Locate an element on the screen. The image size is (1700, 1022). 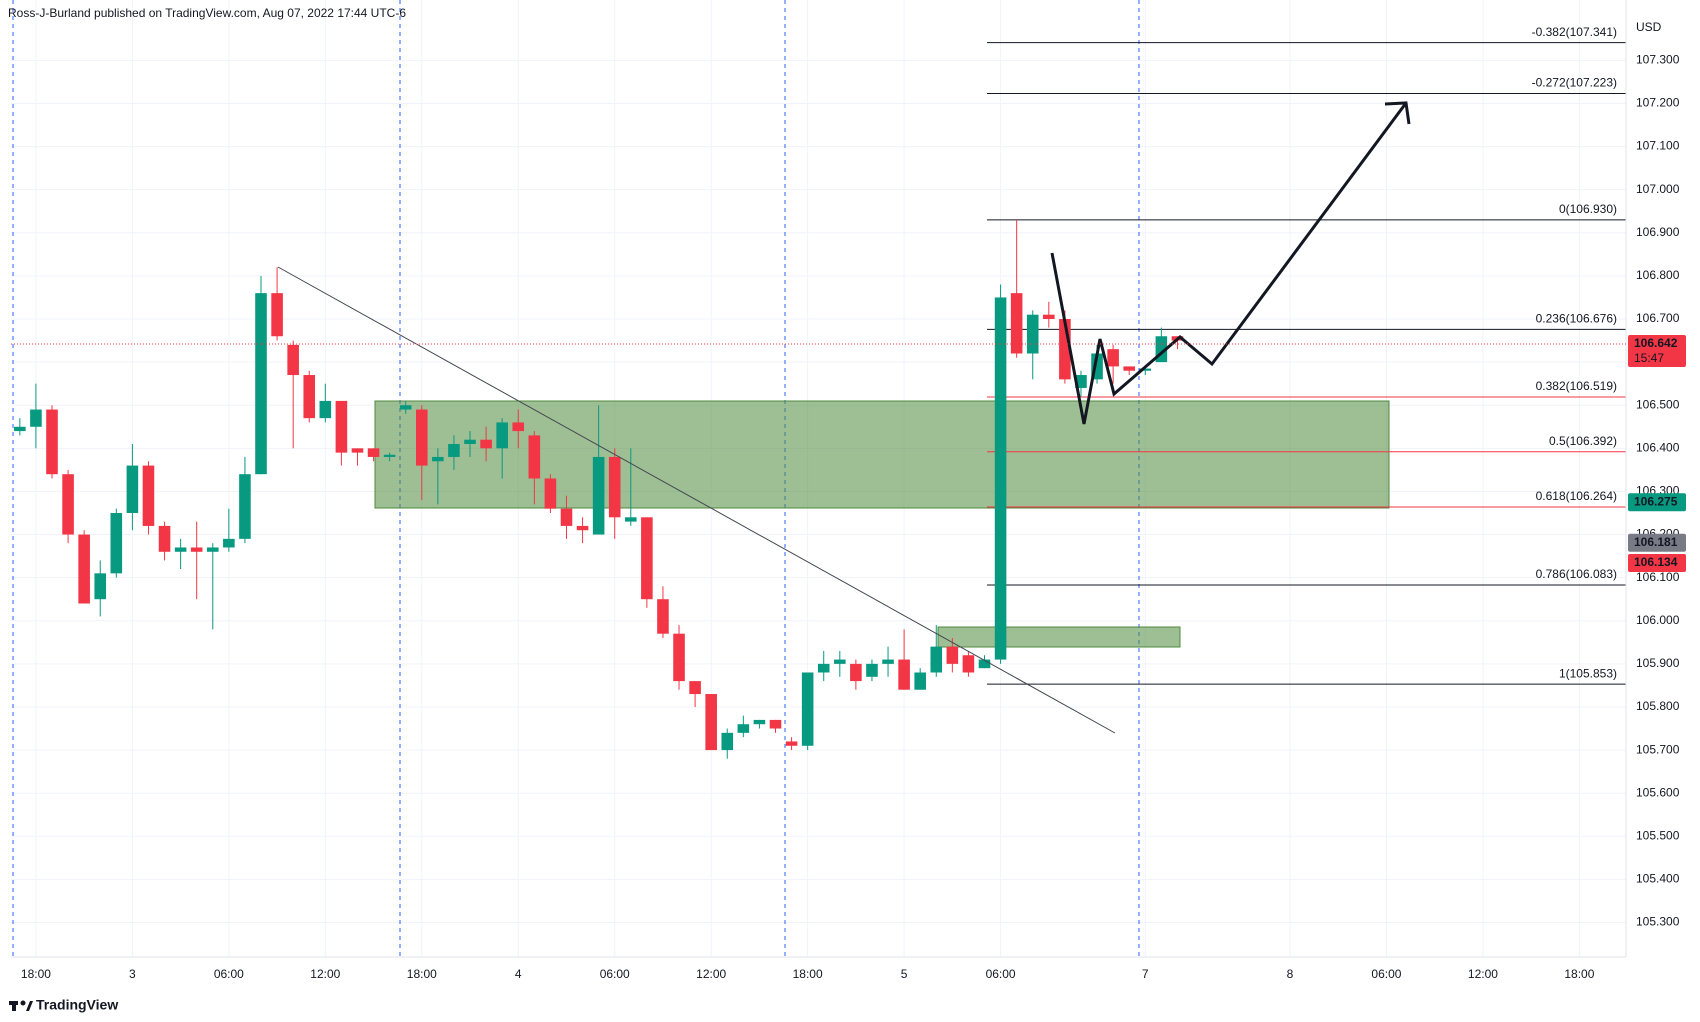
price-tag-label: 106.134 is located at coordinates (1656, 562).